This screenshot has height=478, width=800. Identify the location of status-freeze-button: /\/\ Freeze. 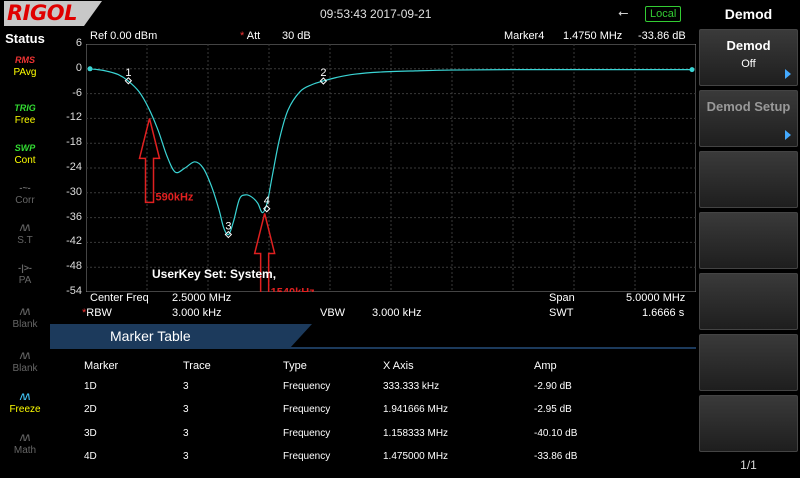
(25, 408).